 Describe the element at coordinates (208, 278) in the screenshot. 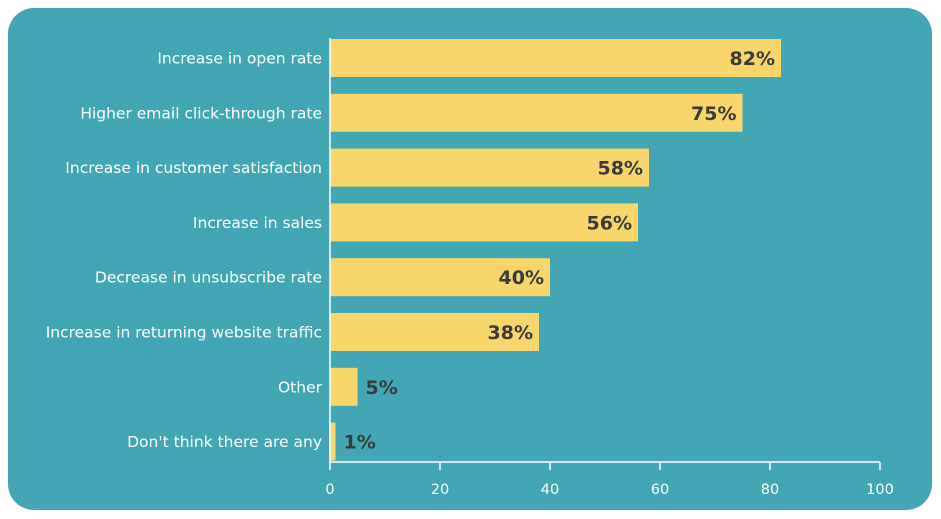

I see `category-label: Decrease in unsubscribe rate` at that location.